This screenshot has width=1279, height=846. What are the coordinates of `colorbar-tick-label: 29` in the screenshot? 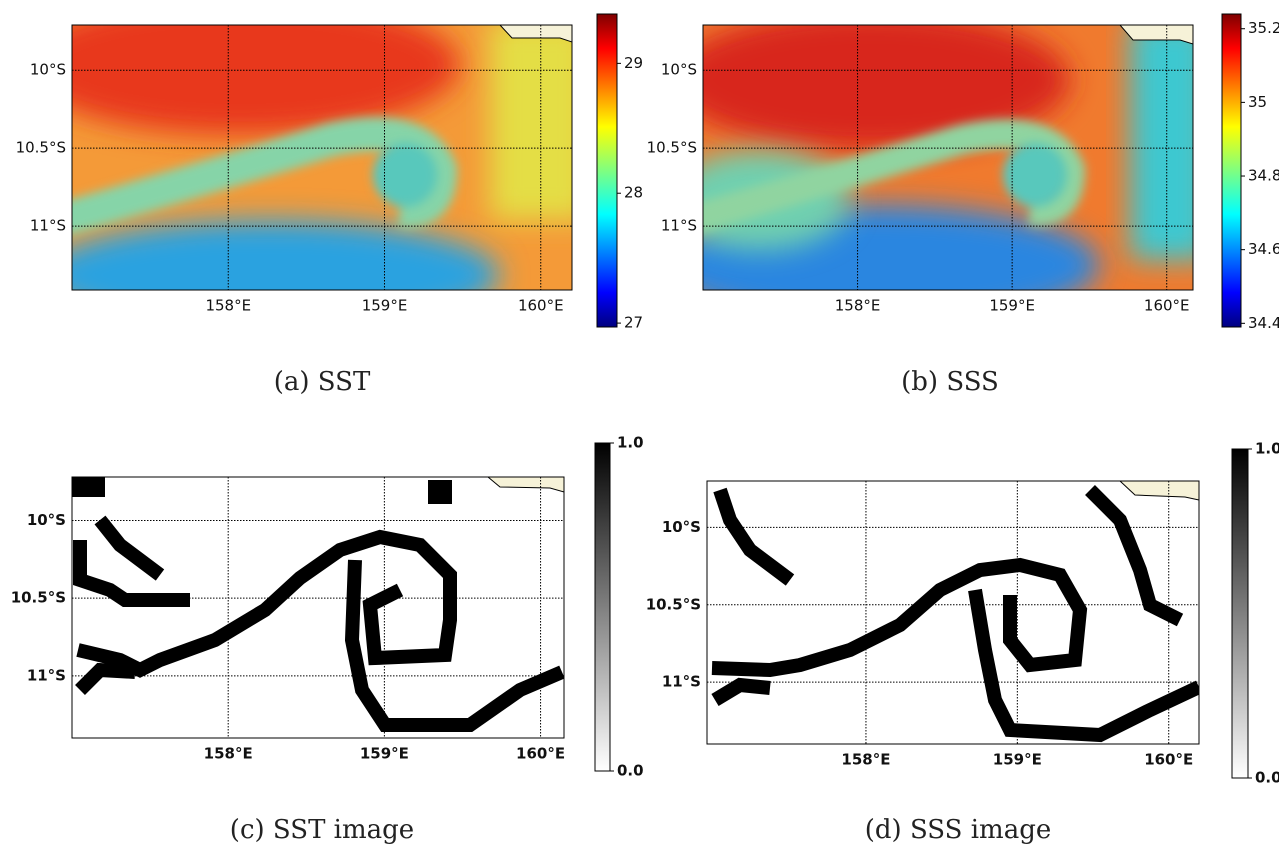 It's located at (633, 63).